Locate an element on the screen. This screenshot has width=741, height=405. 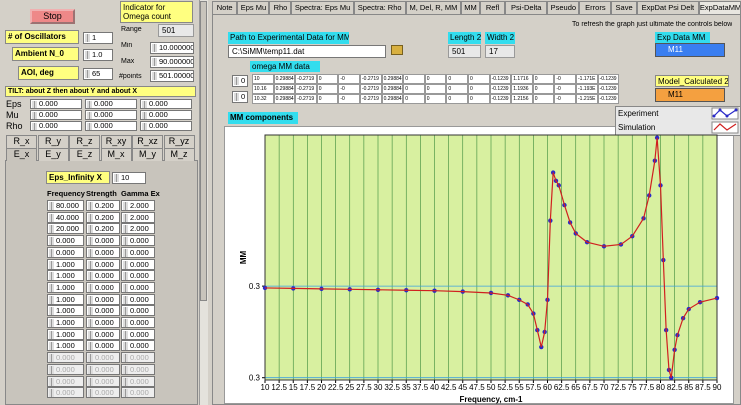
right-tab: Eps Mu is located at coordinates (253, 7).